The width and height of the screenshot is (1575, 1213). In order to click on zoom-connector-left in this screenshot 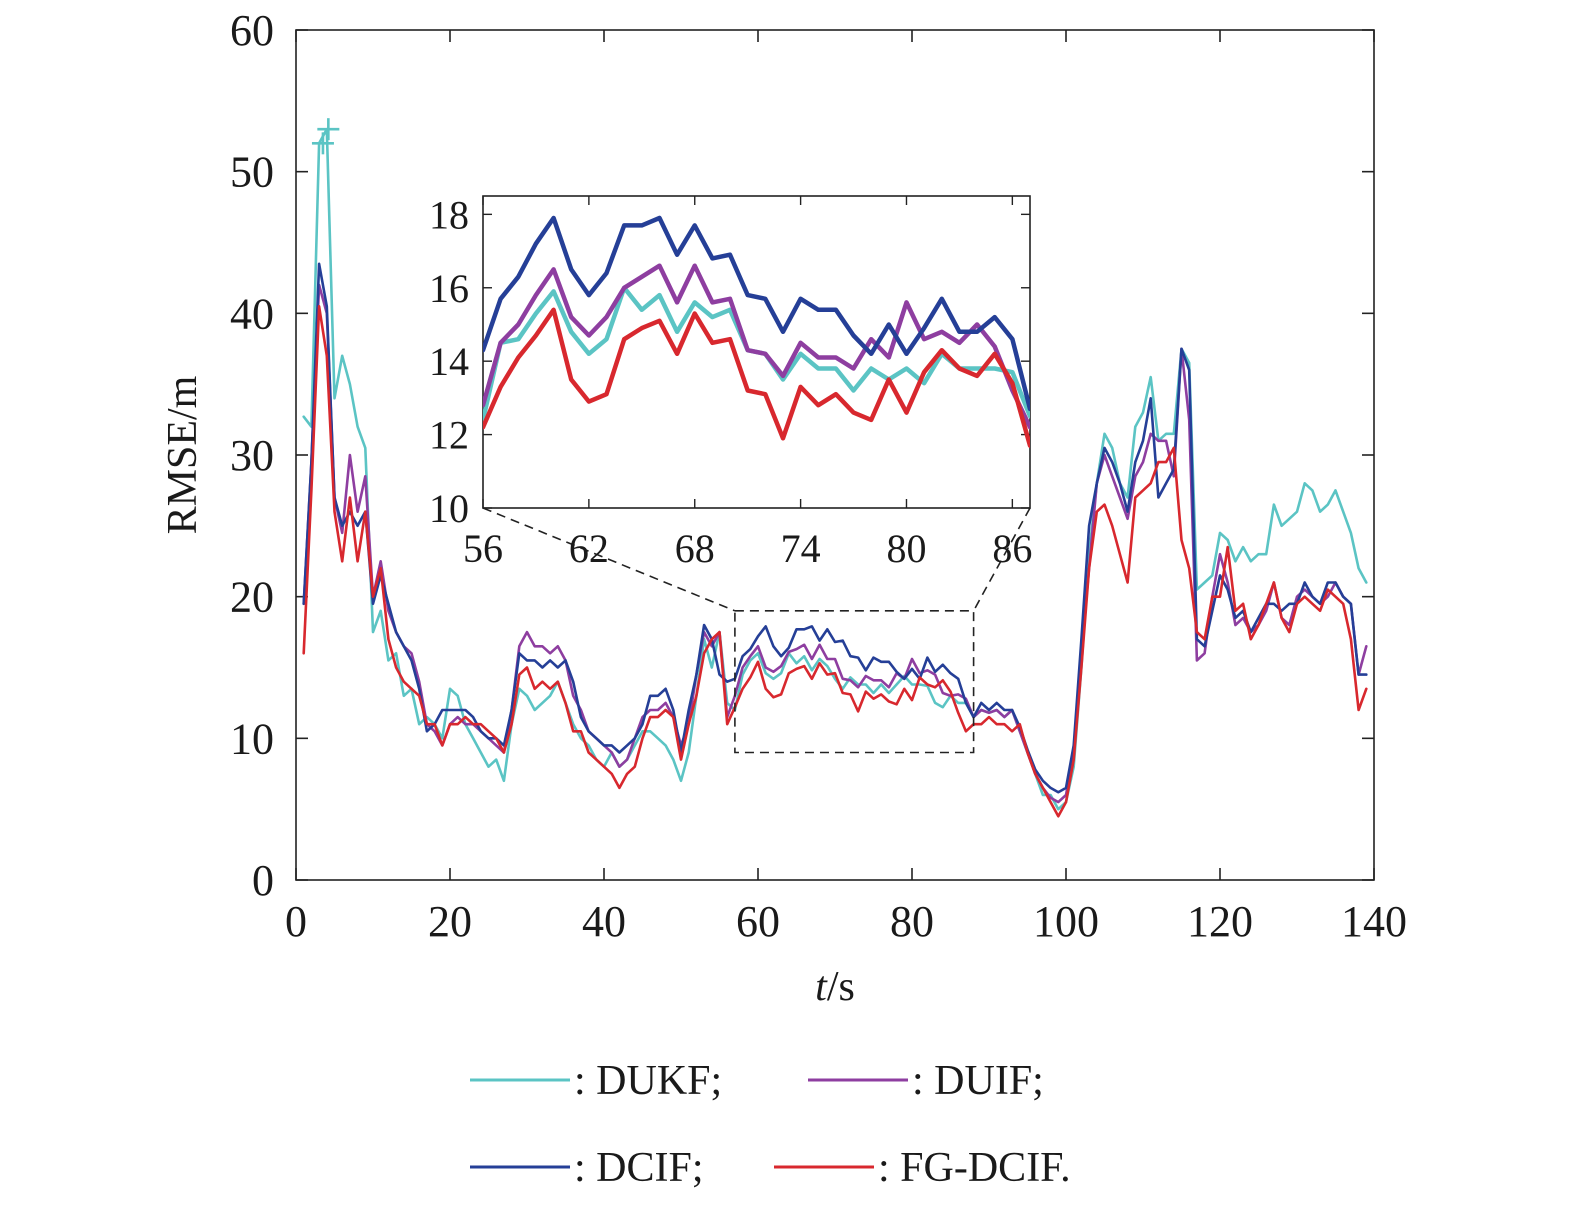, I will do `click(609, 559)`.